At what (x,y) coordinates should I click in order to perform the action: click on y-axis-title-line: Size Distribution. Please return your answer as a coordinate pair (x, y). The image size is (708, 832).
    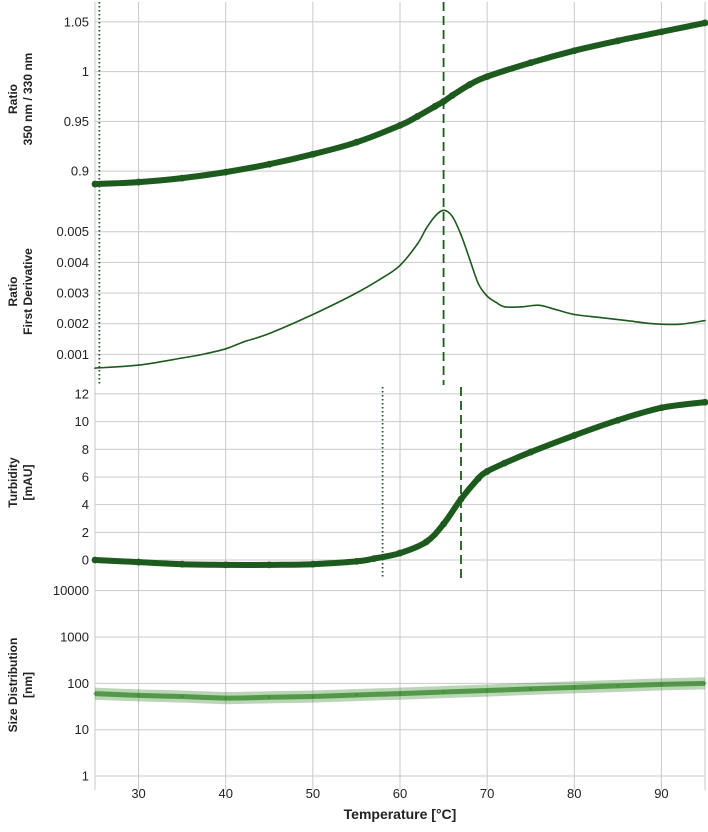
    Looking at the image, I should click on (13, 685).